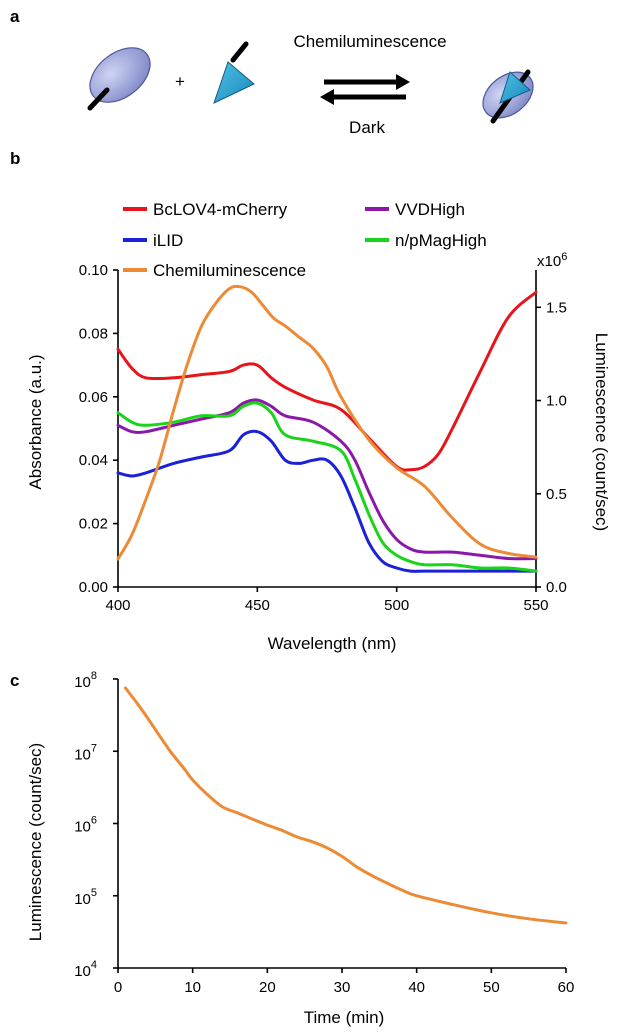  I want to click on y-tick-exponent-c: 5, so click(94, 893).